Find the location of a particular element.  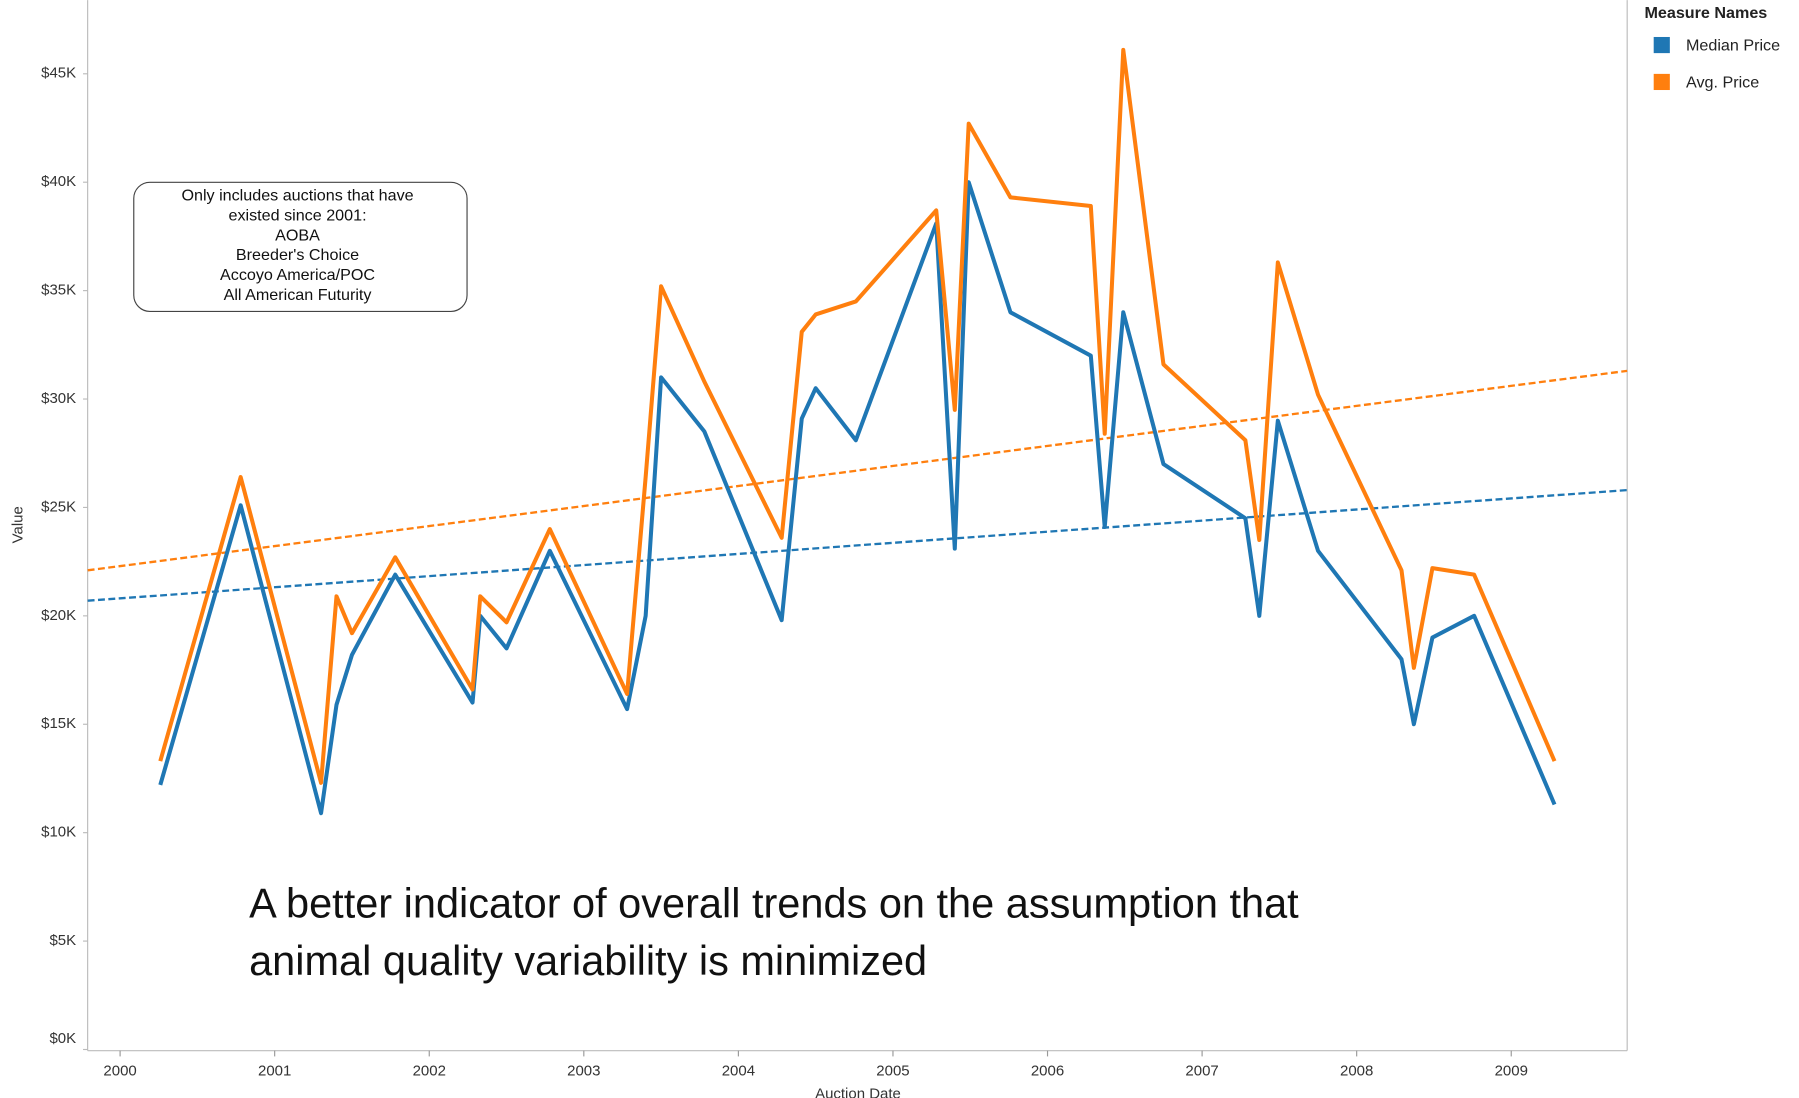

x-axis-label: Auction Date is located at coordinates (858, 1091).